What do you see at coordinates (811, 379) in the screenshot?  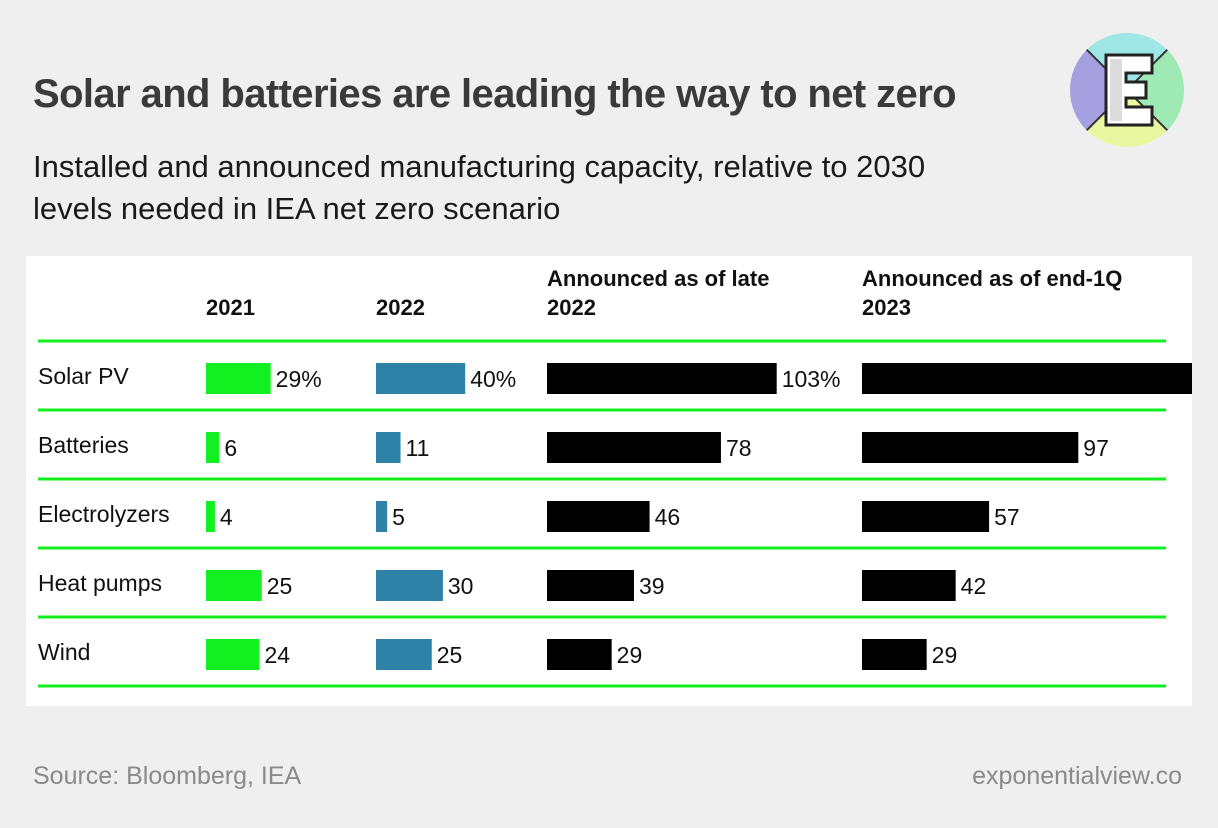 I see `bar-value-label: 103%` at bounding box center [811, 379].